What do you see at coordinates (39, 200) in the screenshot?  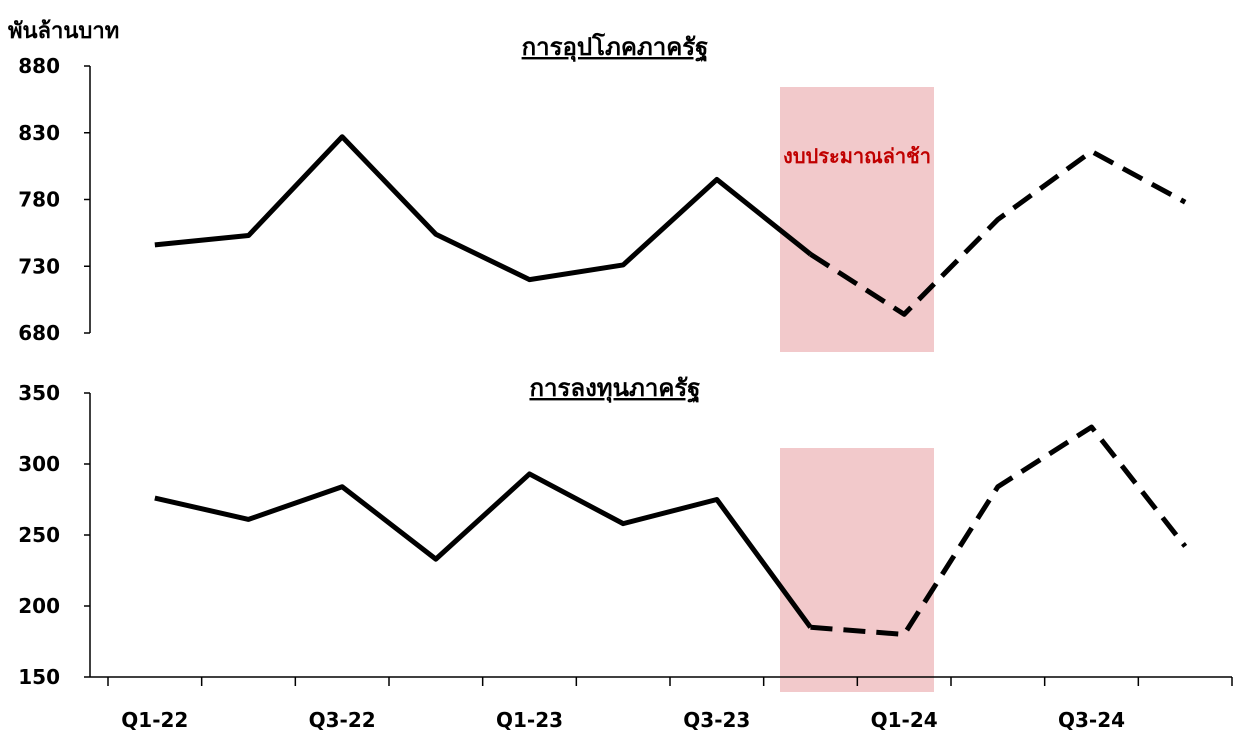 I see `y-tick-label: 780` at bounding box center [39, 200].